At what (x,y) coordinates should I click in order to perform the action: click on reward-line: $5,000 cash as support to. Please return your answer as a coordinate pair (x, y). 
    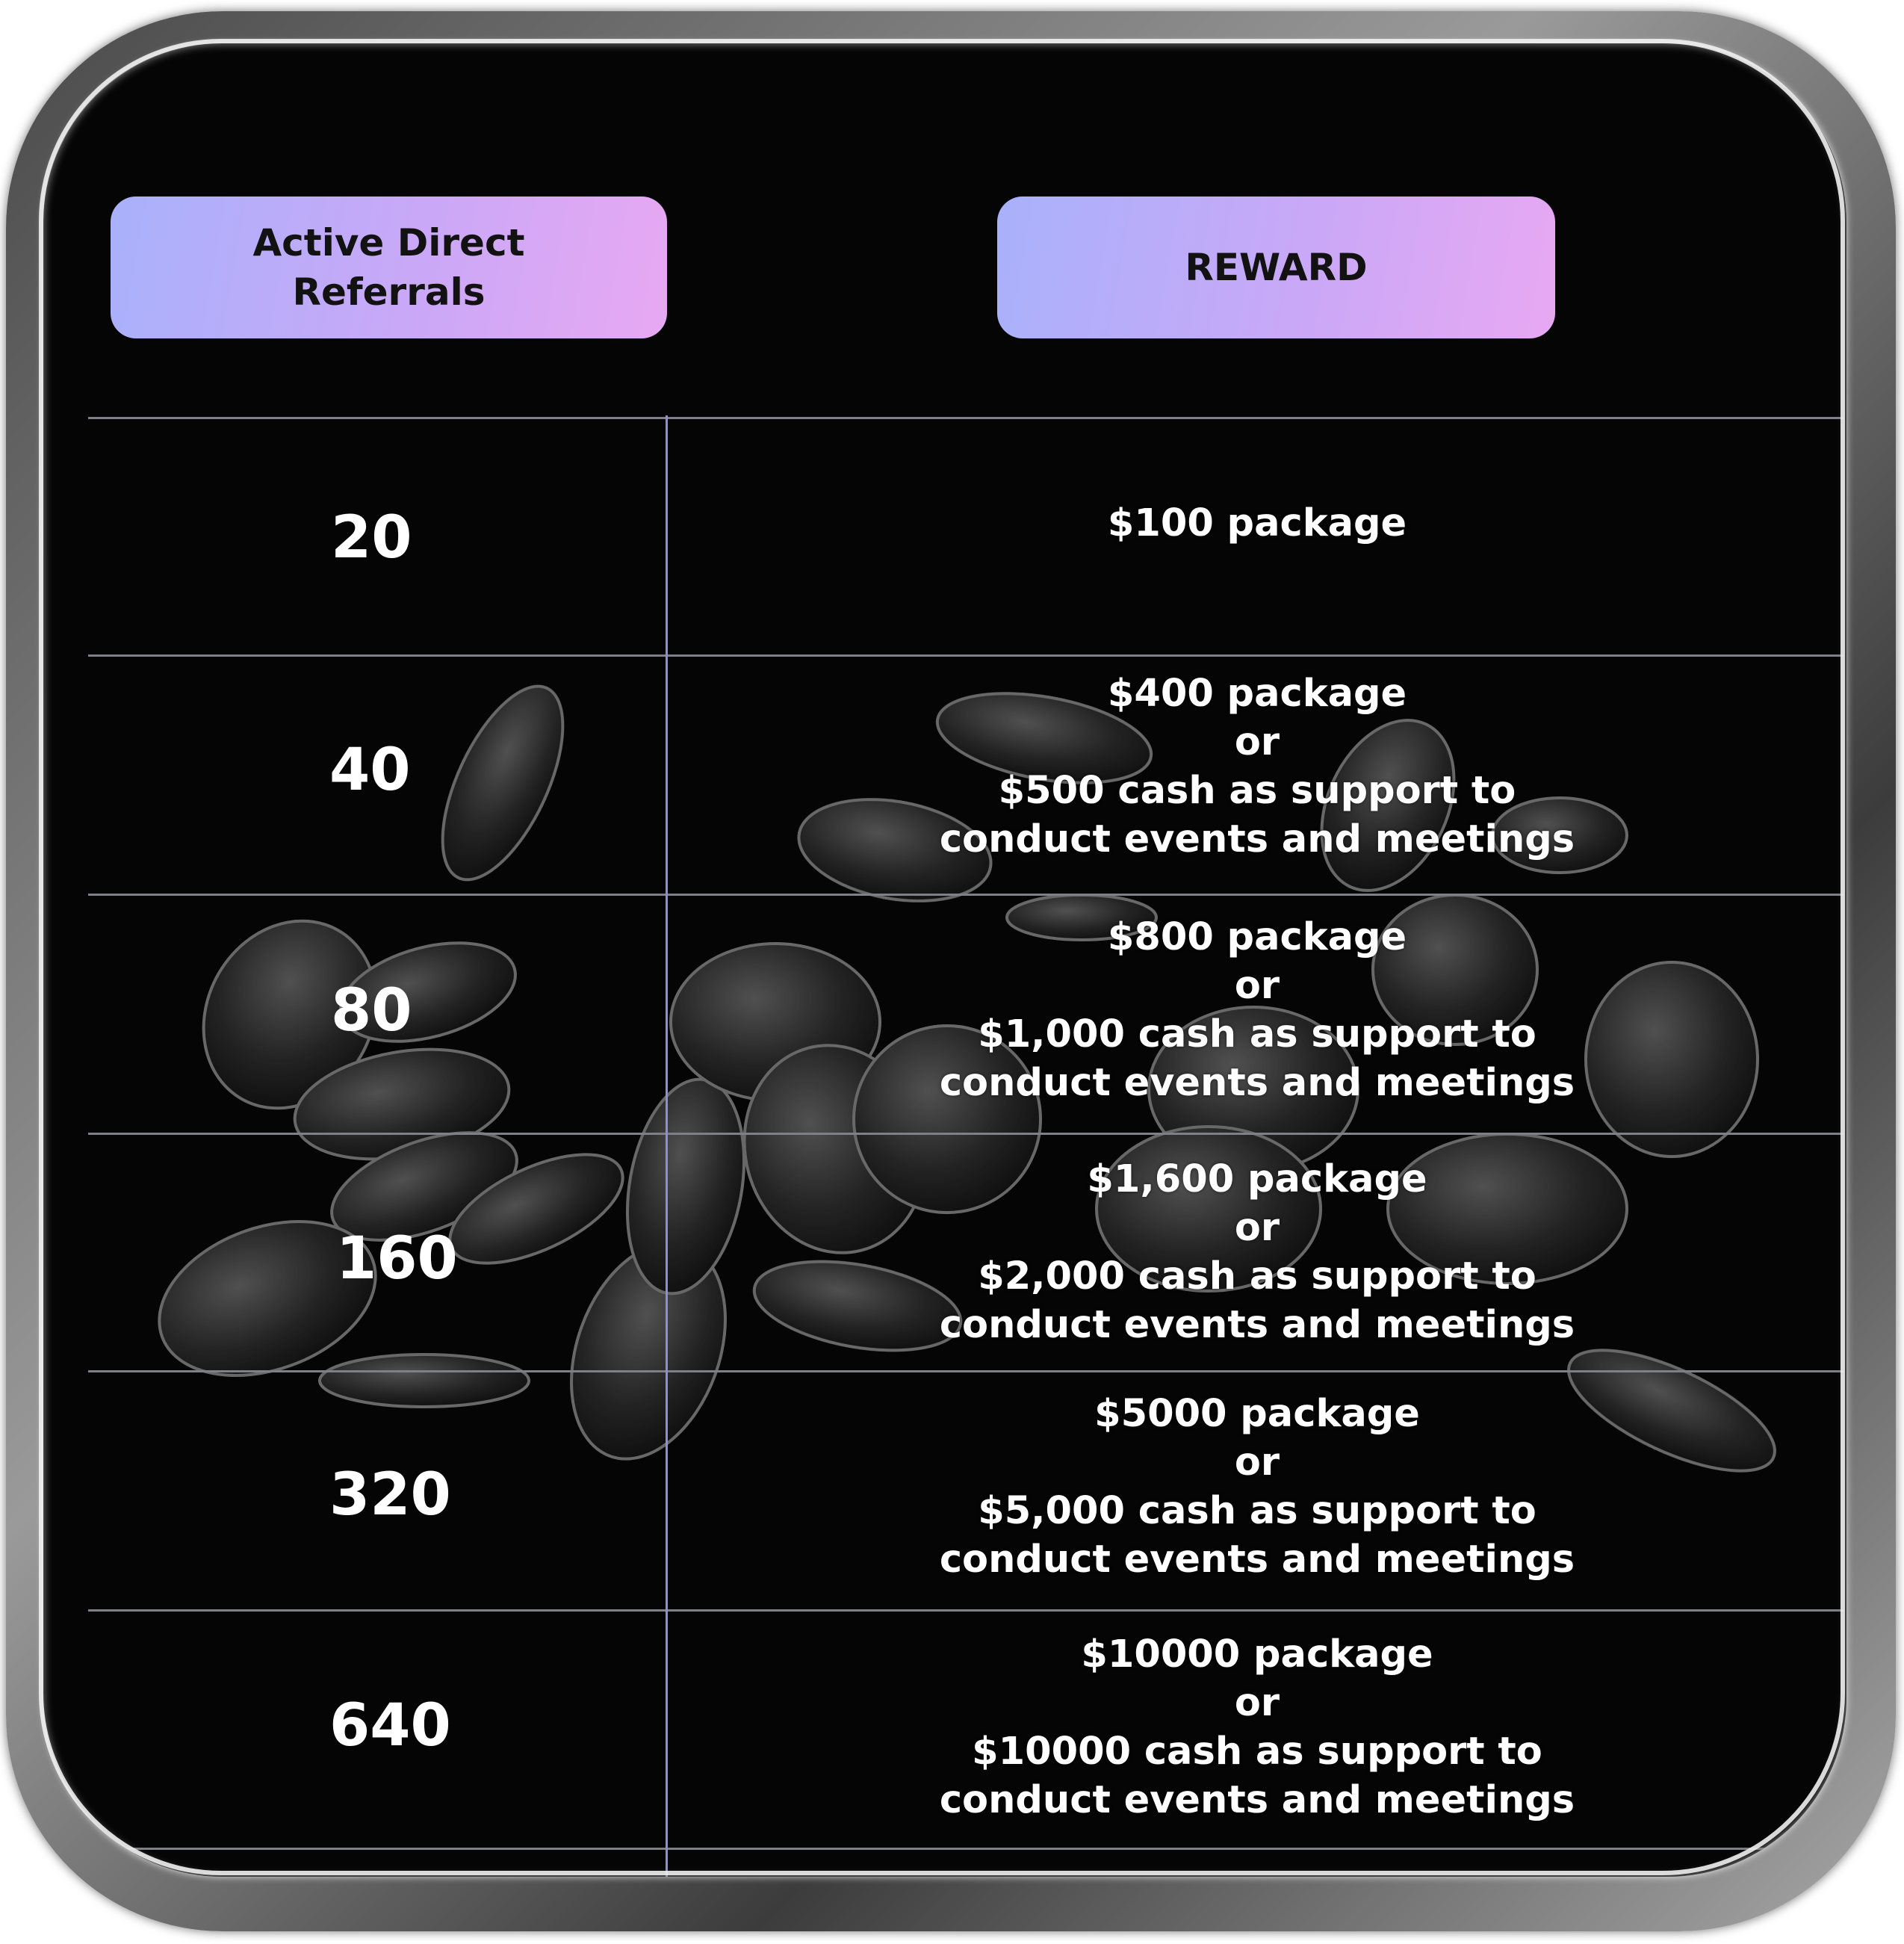
    Looking at the image, I should click on (1257, 1511).